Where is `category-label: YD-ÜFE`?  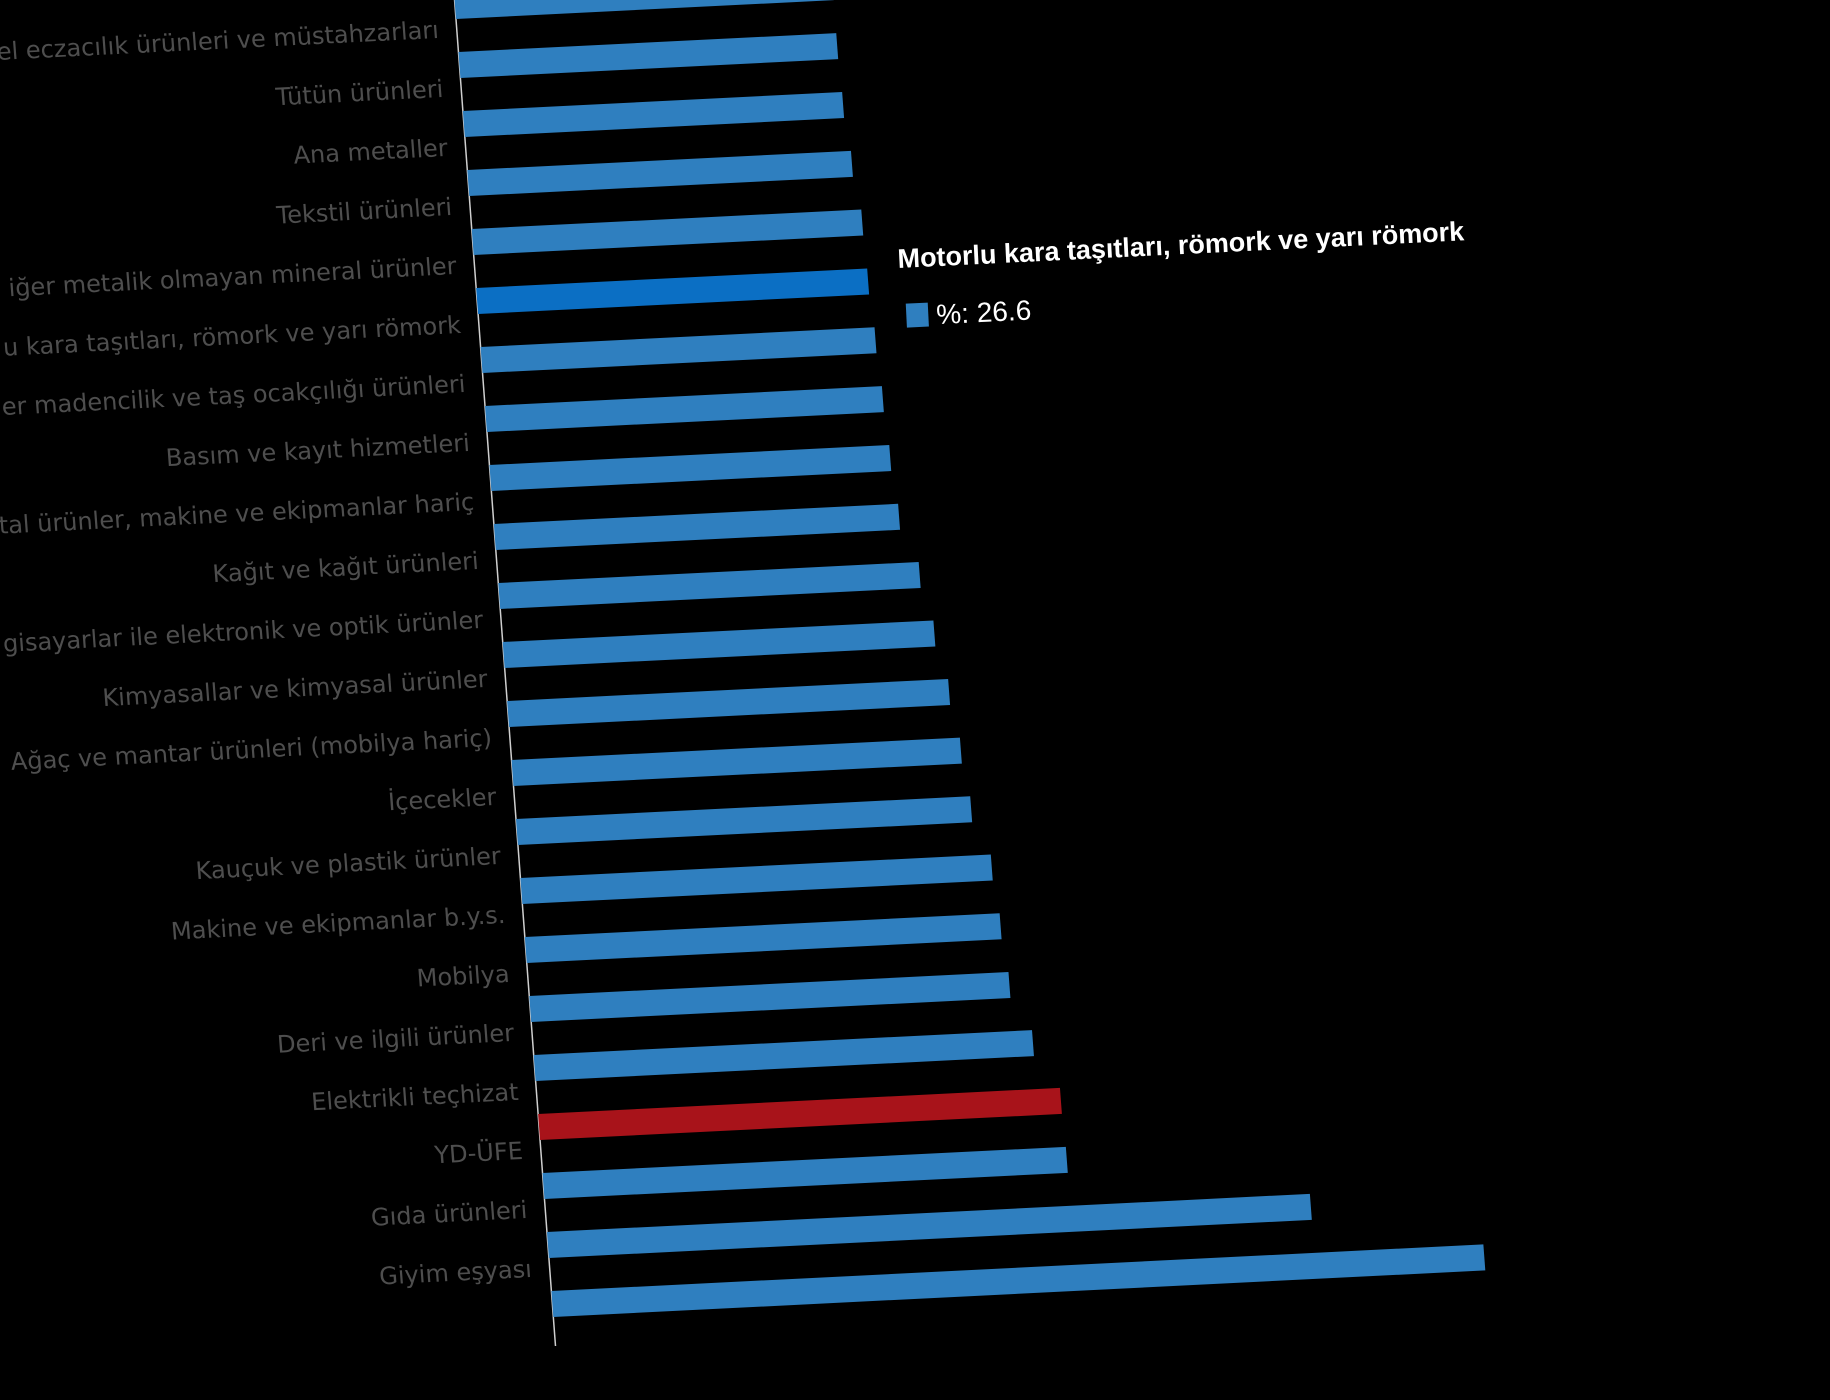 category-label: YD-ÜFE is located at coordinates (477, 1152).